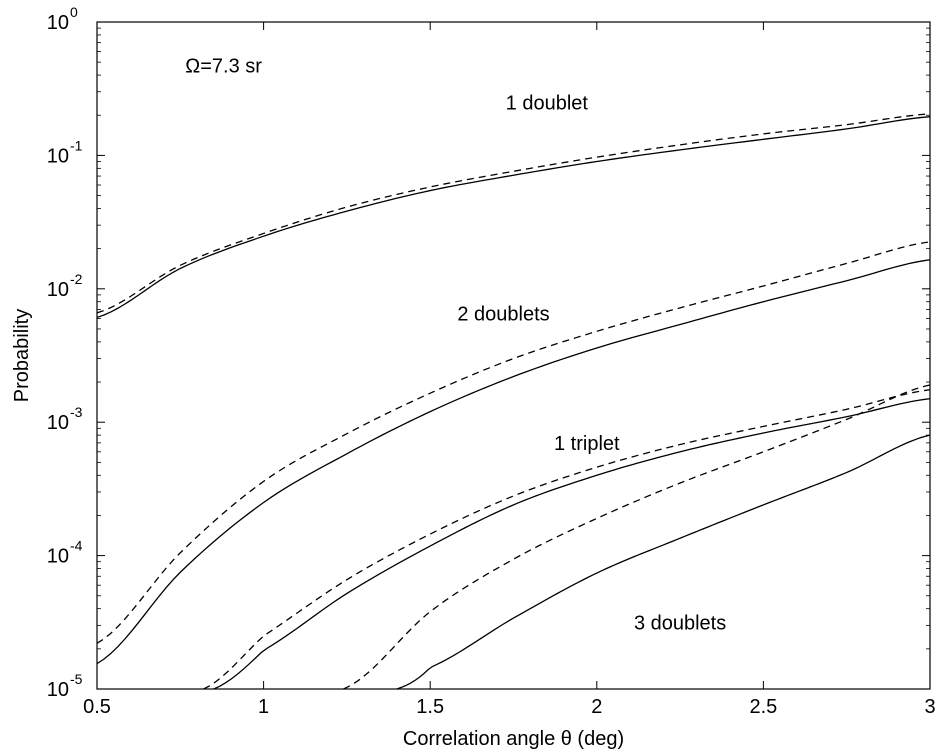 The height and width of the screenshot is (751, 938). What do you see at coordinates (430, 707) in the screenshot?
I see `x-tick-label: 1.5` at bounding box center [430, 707].